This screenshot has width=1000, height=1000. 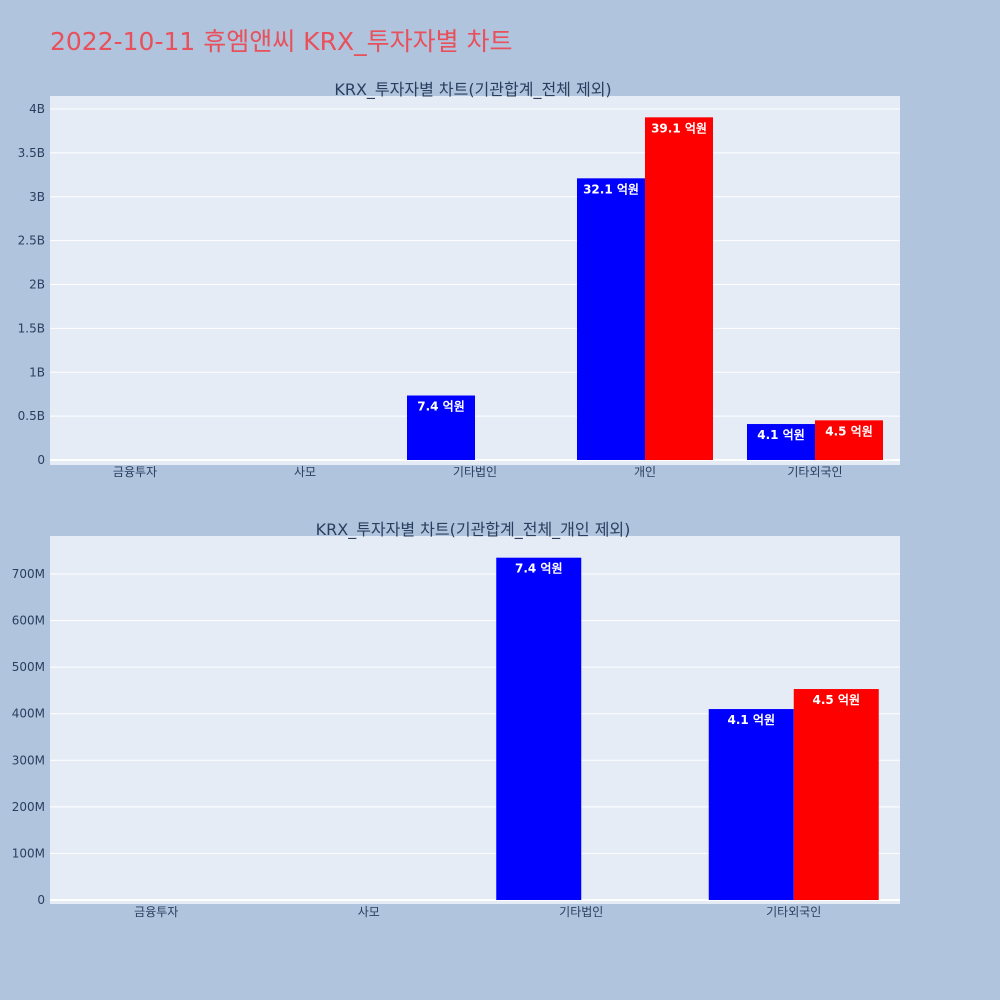 I want to click on y-tick-label: 200M, so click(x=28, y=807).